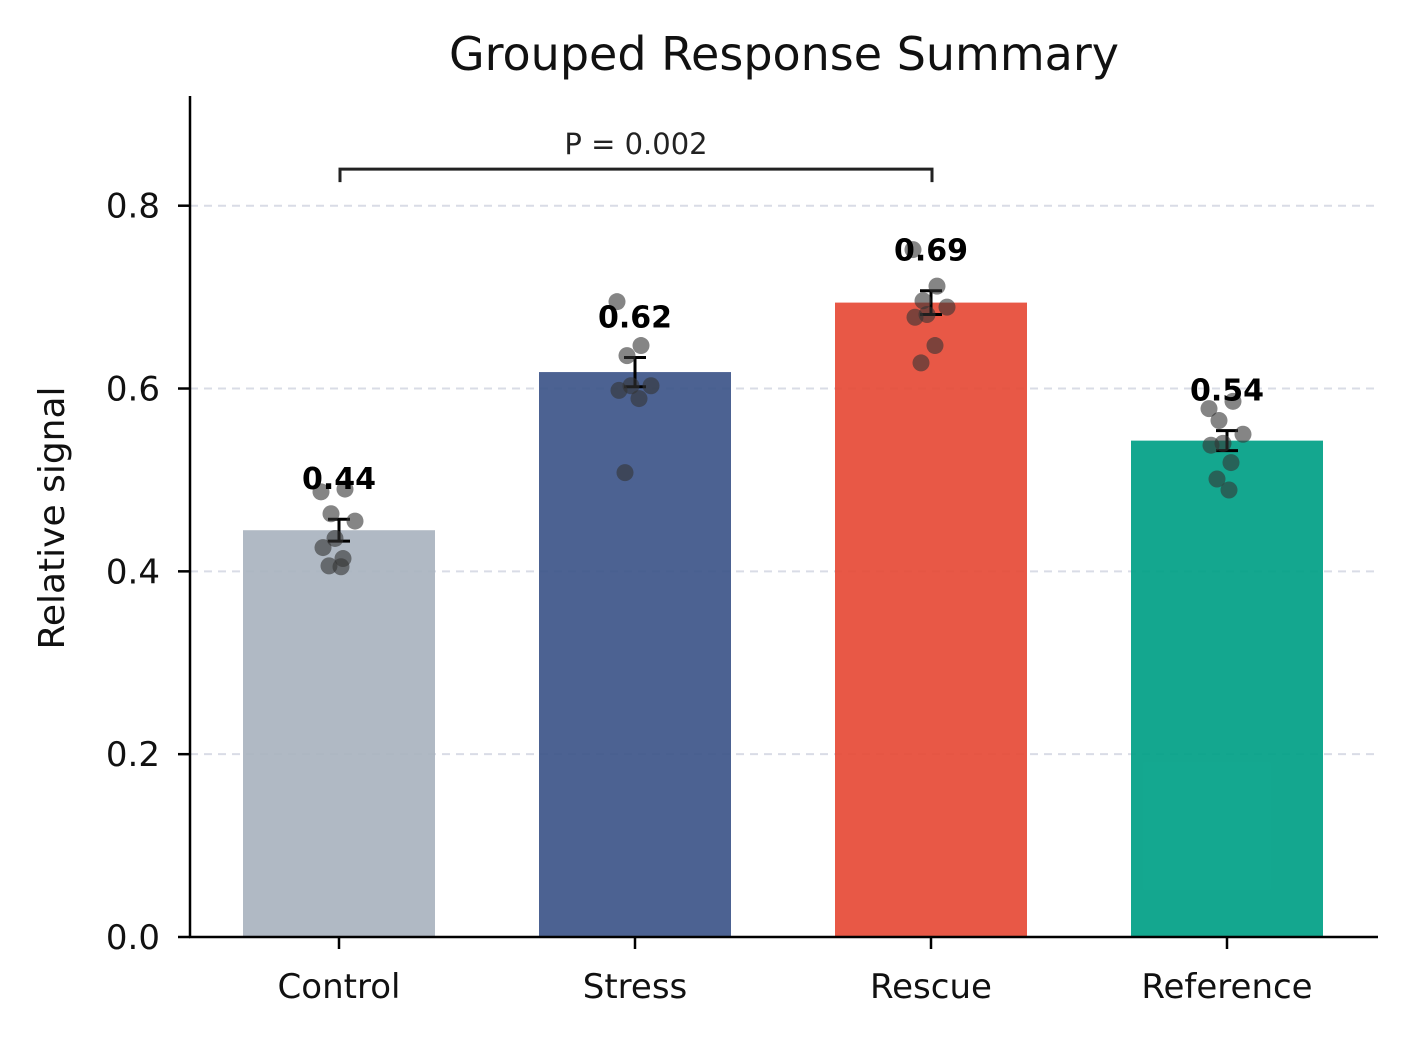 The image size is (1408, 1040). What do you see at coordinates (133, 207) in the screenshot?
I see `y-tick-label: 0.8` at bounding box center [133, 207].